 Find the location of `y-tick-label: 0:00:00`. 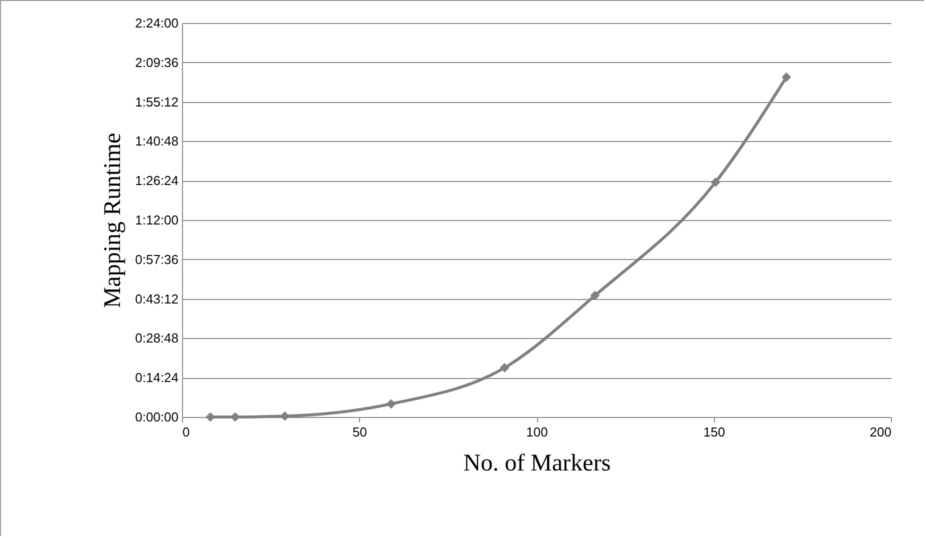

y-tick-label: 0:00:00 is located at coordinates (156, 417).